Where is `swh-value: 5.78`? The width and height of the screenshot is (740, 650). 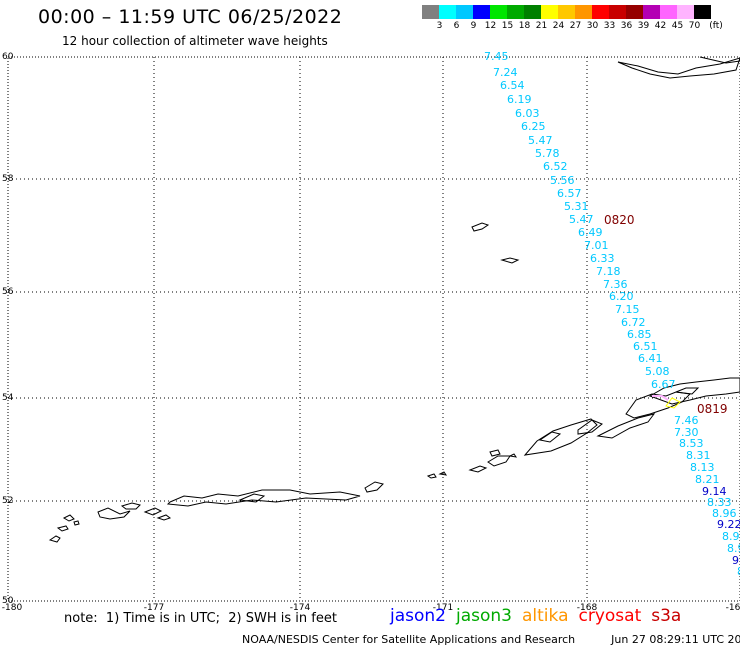 swh-value: 5.78 is located at coordinates (547, 153).